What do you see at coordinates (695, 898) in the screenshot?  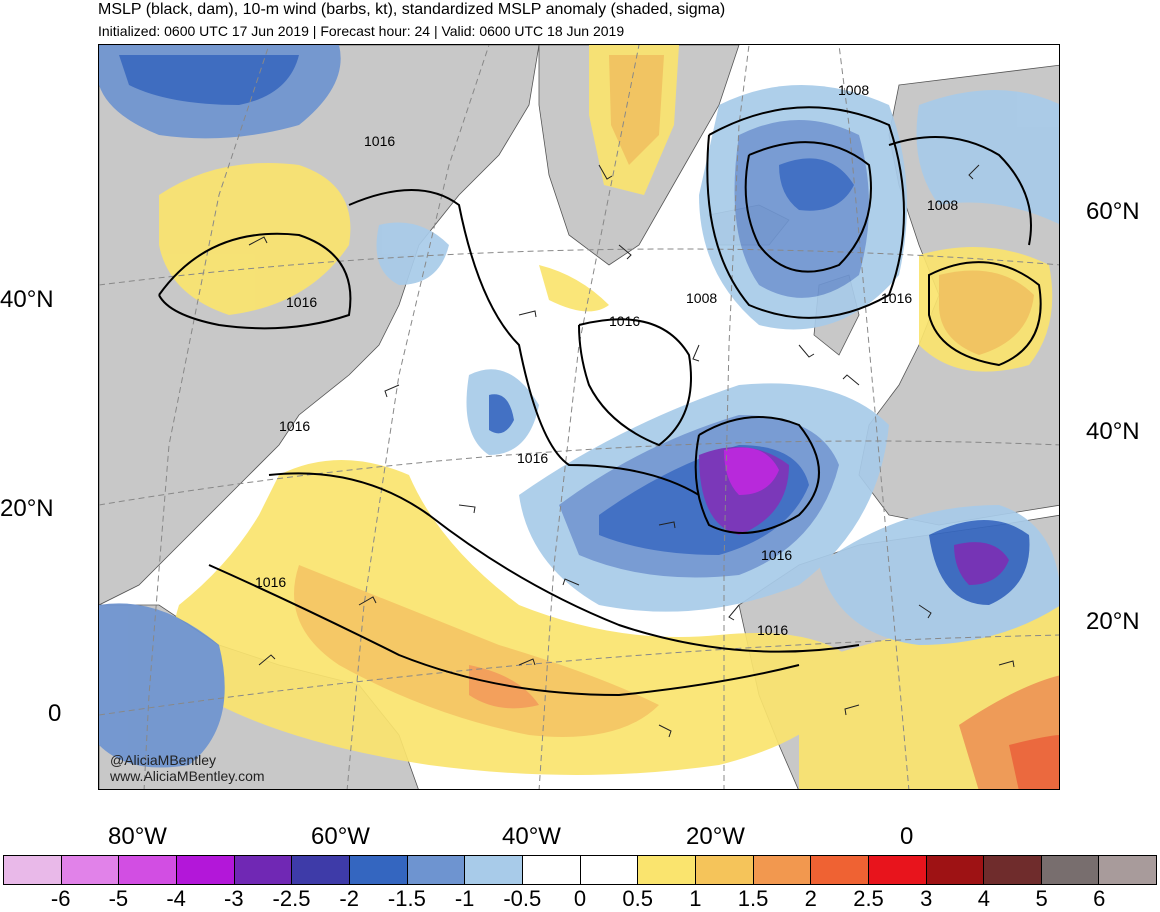 I see `colorbar-tick-label: 1` at bounding box center [695, 898].